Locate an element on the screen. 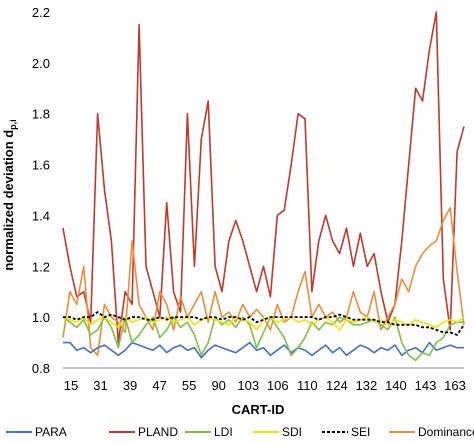 The width and height of the screenshot is (474, 444). y-tick-label: 1.4 is located at coordinates (41, 215).